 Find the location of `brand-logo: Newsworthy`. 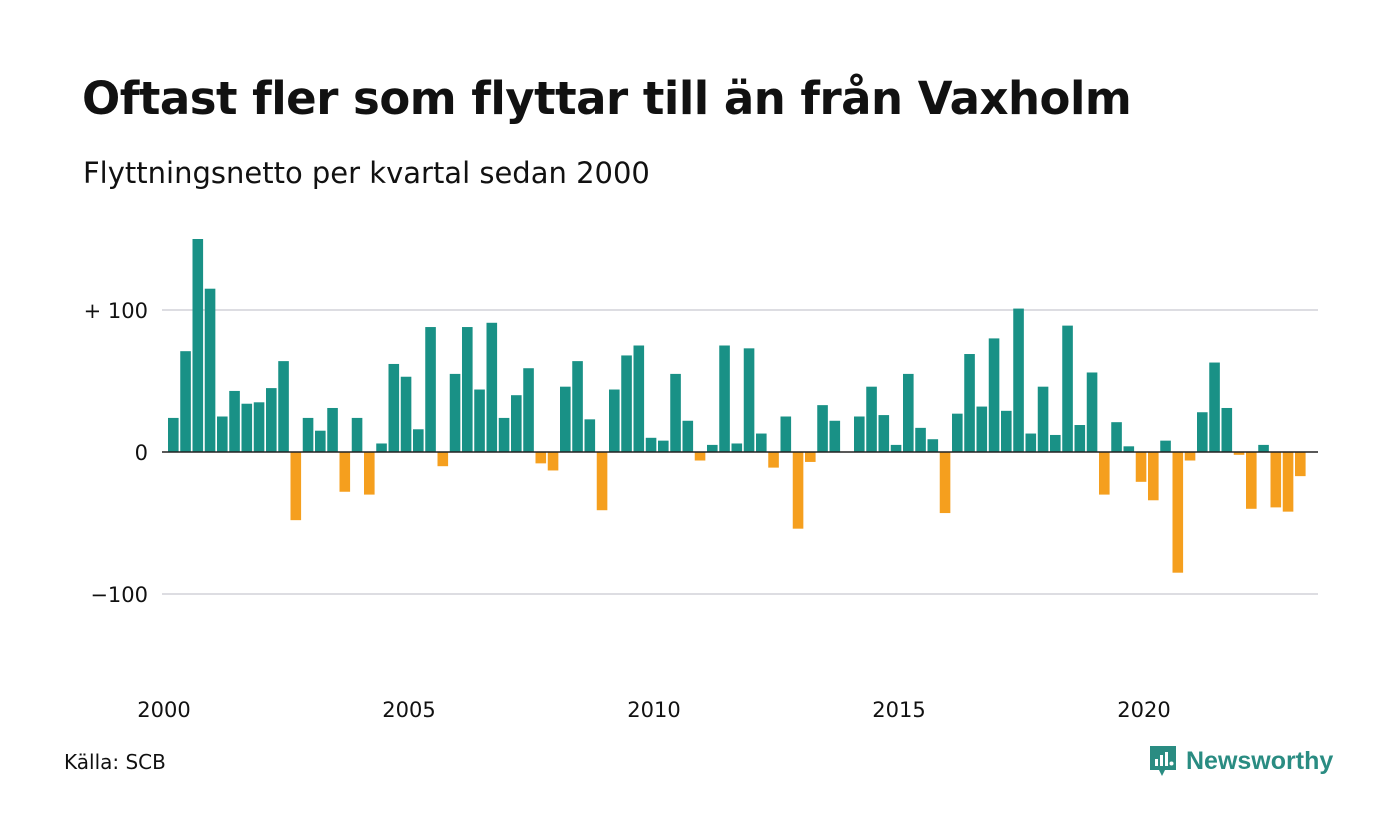

brand-logo: Newsworthy is located at coordinates (1240, 761).